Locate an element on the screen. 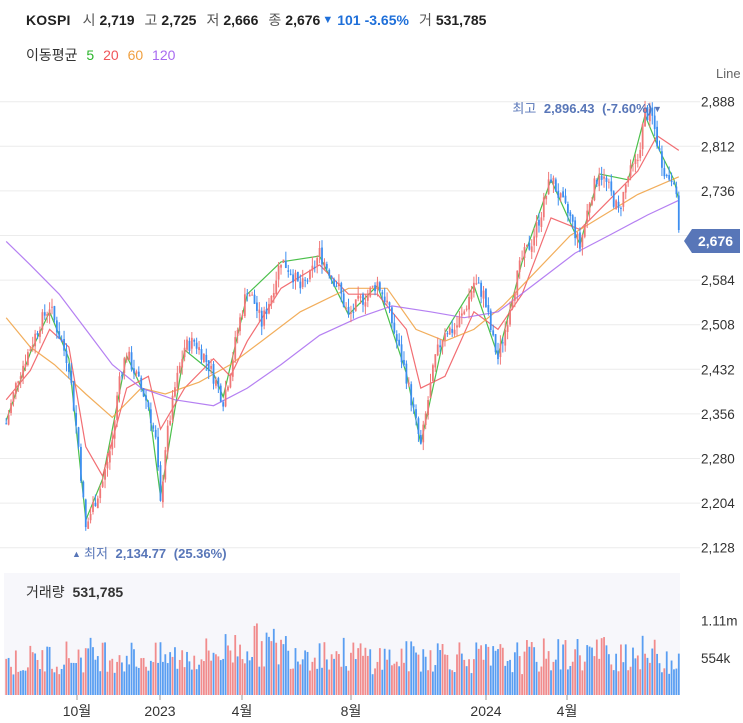 This screenshot has width=743, height=723. line-chart-toggle: Line is located at coordinates (728, 73).